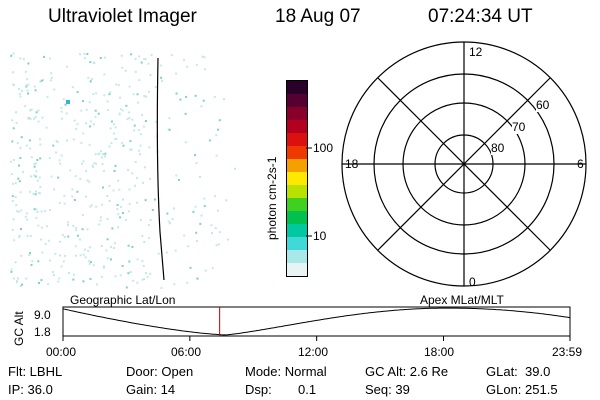  What do you see at coordinates (567, 352) in the screenshot?
I see `x-tick-2359: 23:59` at bounding box center [567, 352].